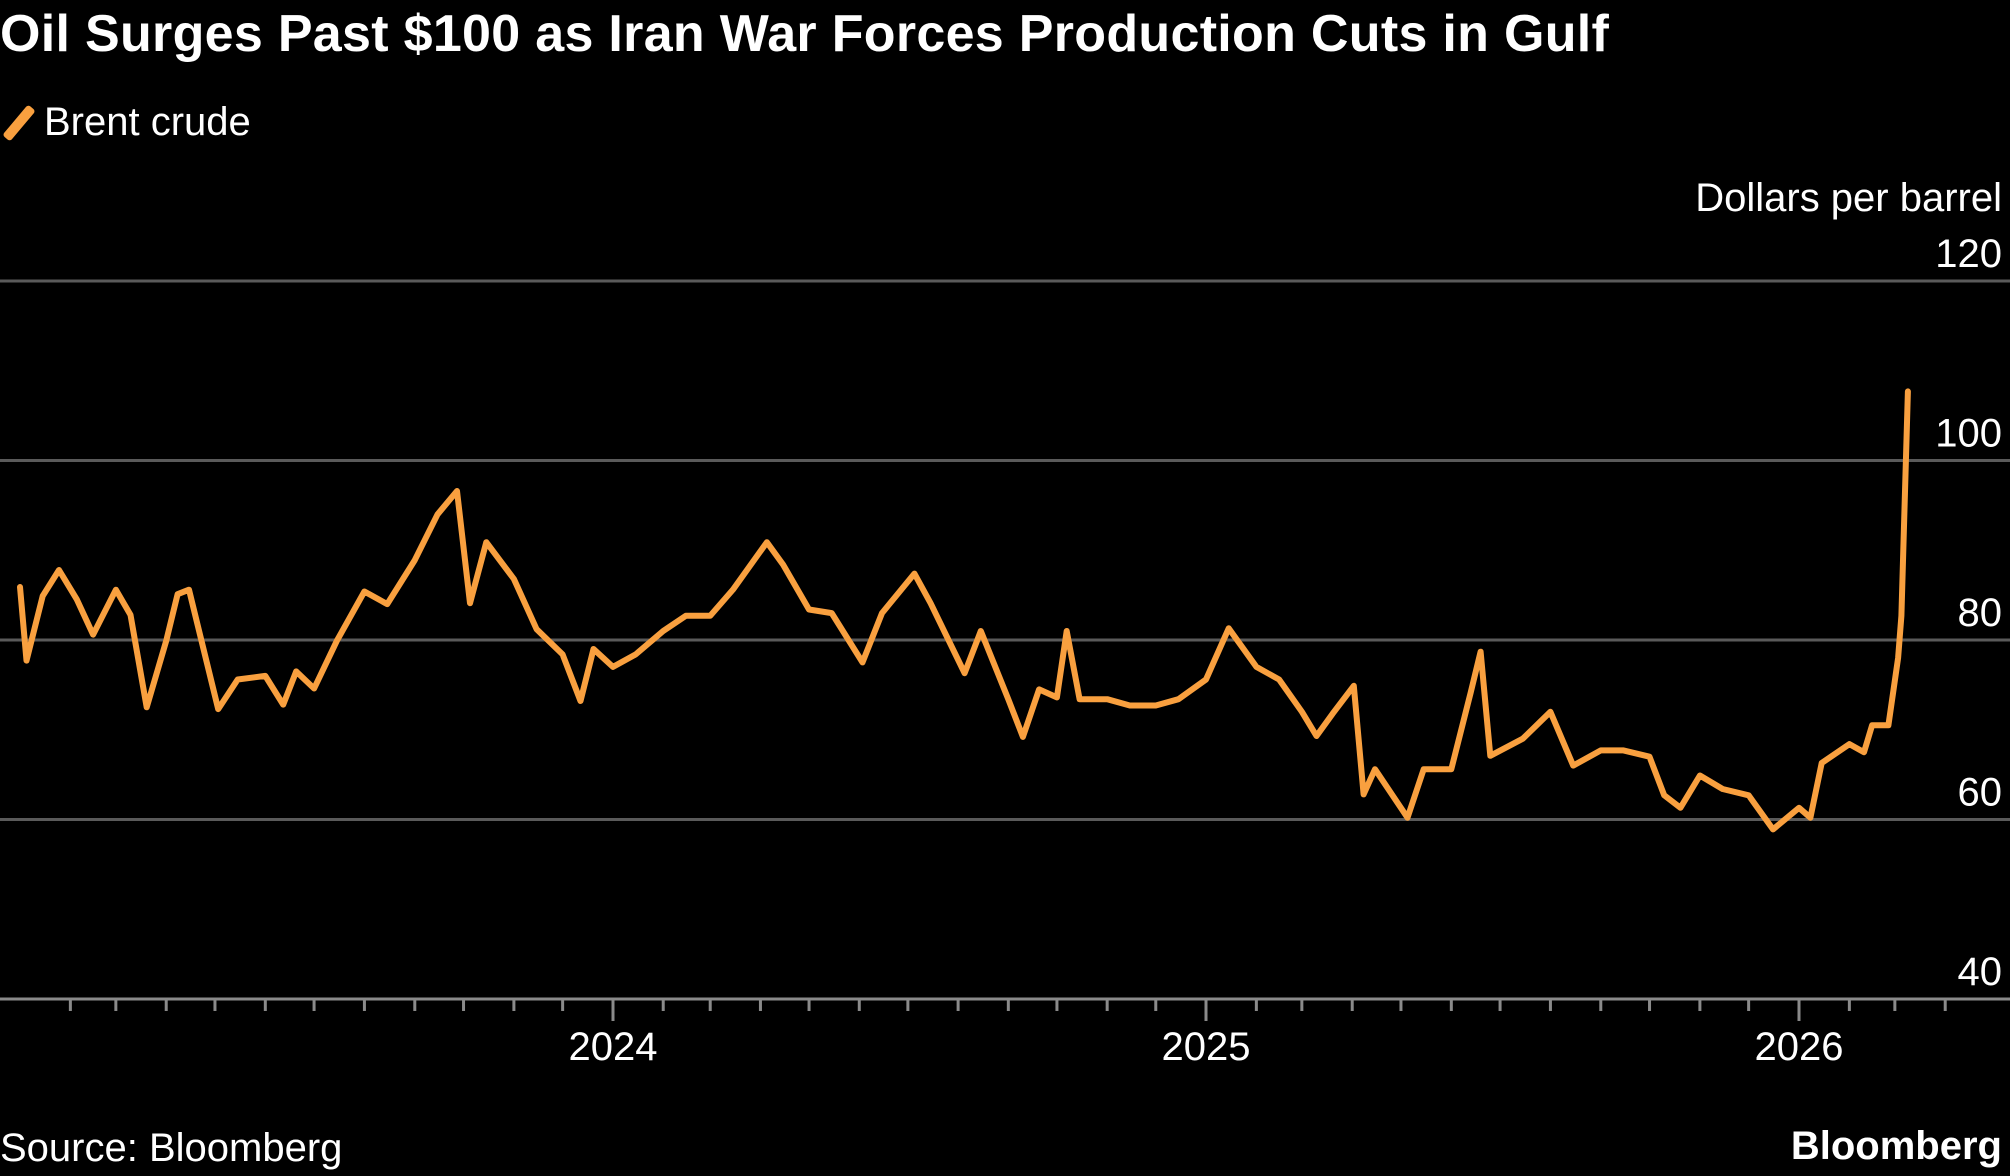  What do you see at coordinates (1848, 198) in the screenshot?
I see `y-axis-label: Dollars per barrel` at bounding box center [1848, 198].